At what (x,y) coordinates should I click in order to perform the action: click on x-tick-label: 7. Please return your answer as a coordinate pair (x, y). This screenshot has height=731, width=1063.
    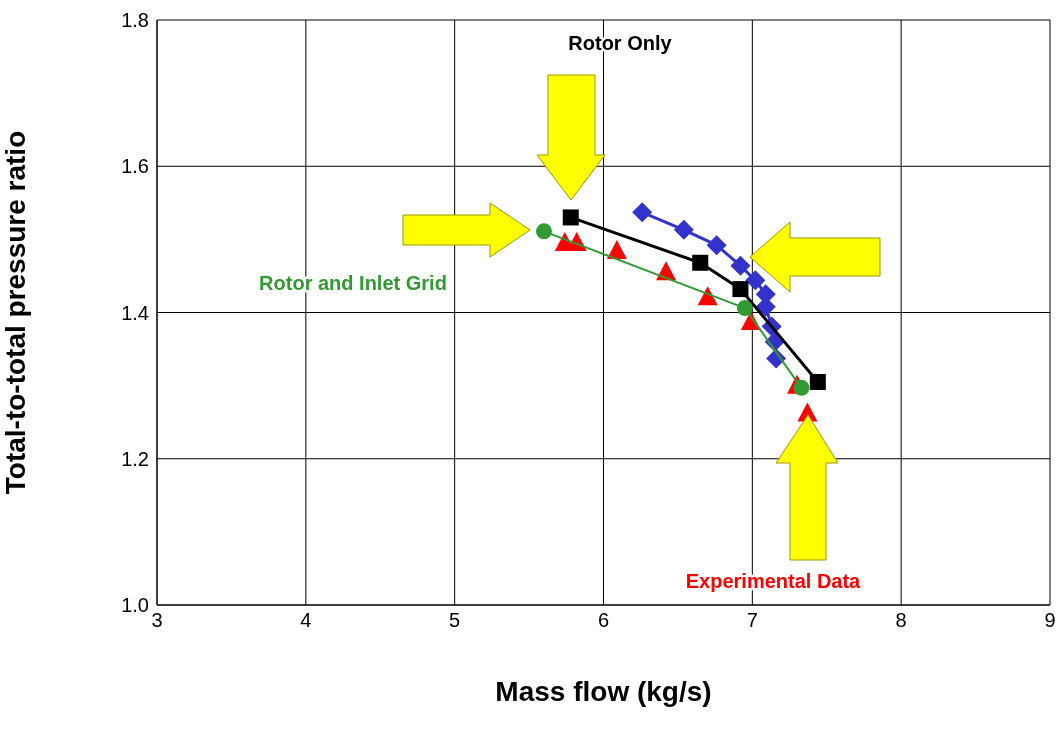
    Looking at the image, I should click on (752, 620).